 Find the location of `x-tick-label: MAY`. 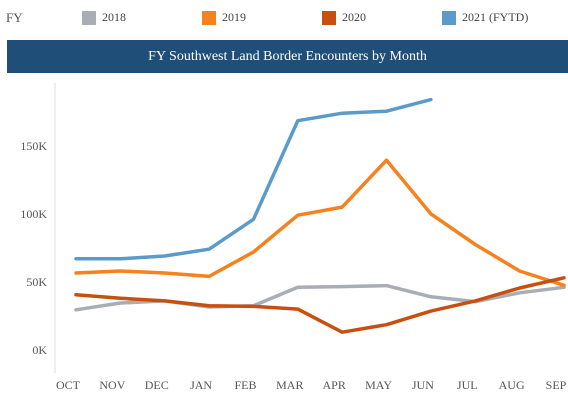

x-tick-label: MAY is located at coordinates (378, 385).